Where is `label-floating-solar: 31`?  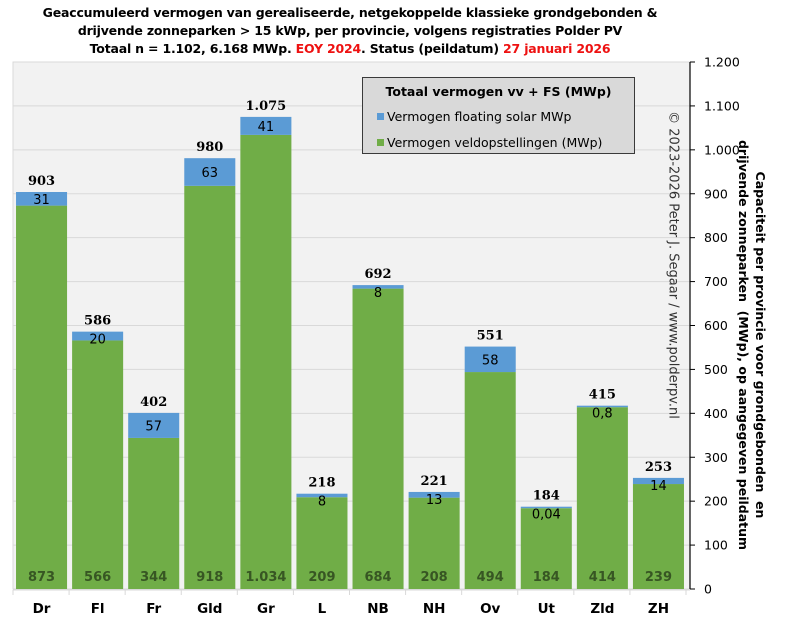 label-floating-solar: 31 is located at coordinates (41, 200).